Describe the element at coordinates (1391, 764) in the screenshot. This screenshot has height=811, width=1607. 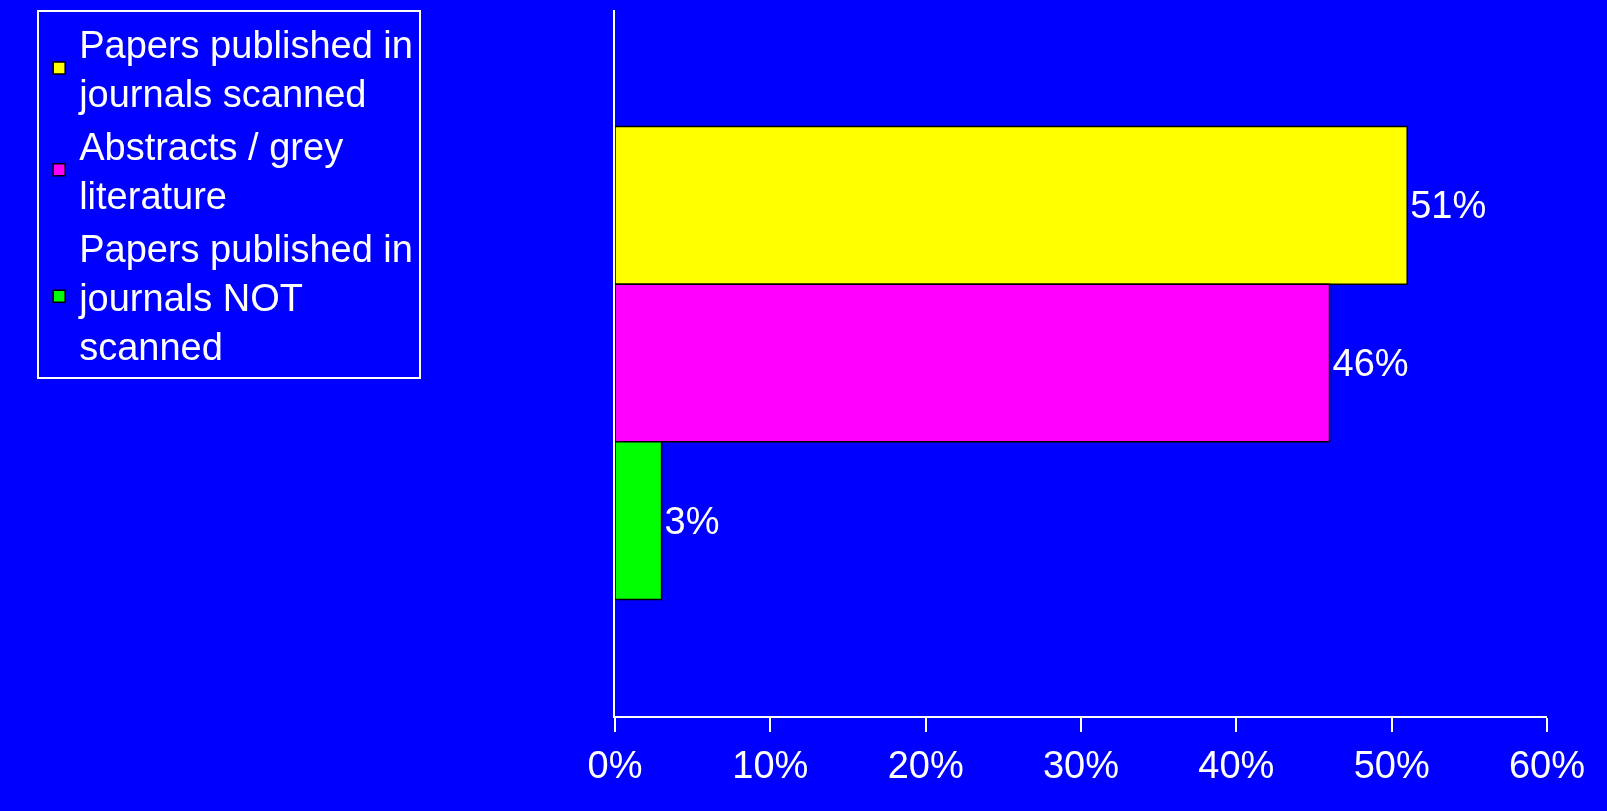
I see `x-tick-label: 50%` at that location.